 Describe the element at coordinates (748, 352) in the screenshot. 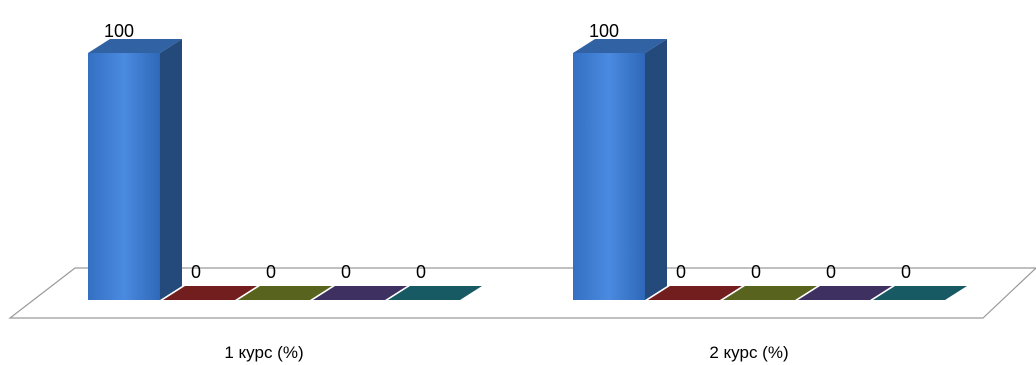

I see `category-label: 2 курс (%)` at that location.